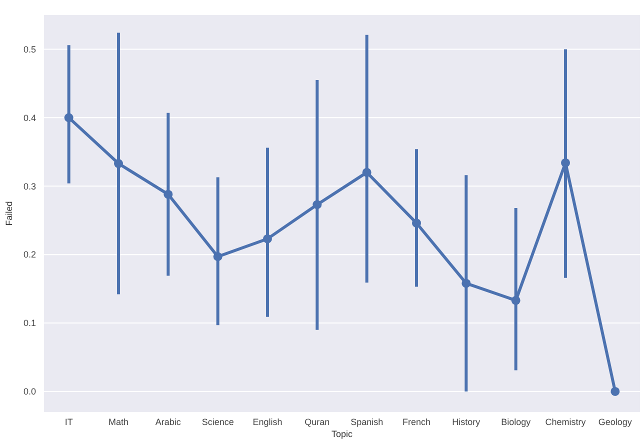 Image resolution: width=643 pixels, height=439 pixels. What do you see at coordinates (218, 422) in the screenshot?
I see `x-tick-label: Science` at bounding box center [218, 422].